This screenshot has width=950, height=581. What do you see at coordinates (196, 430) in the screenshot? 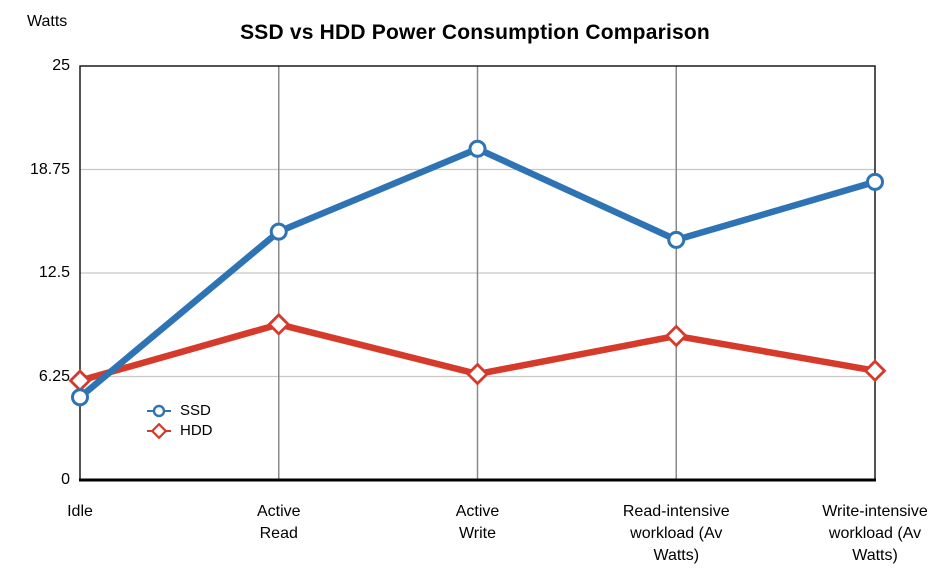
I see `legend-label: HDD` at bounding box center [196, 430].